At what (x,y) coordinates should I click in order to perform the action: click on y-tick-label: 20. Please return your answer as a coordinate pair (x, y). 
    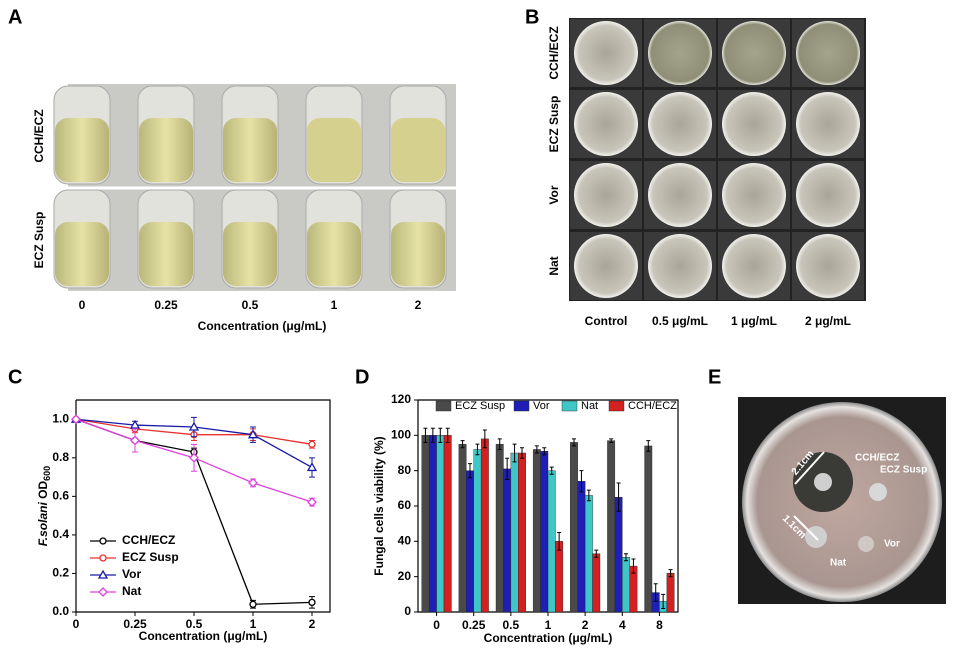
    Looking at the image, I should click on (405, 576).